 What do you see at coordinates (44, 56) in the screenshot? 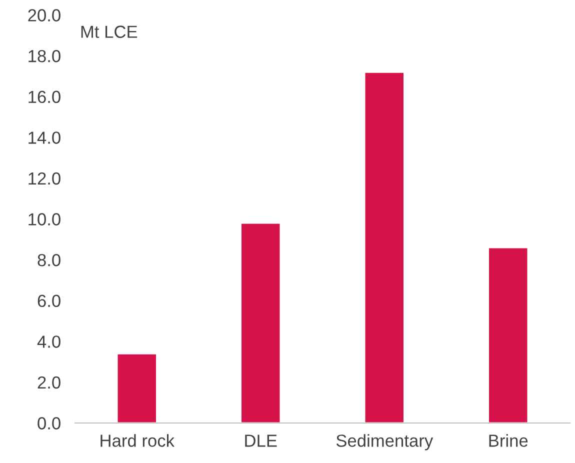
I see `y-tick-label: 18.0` at bounding box center [44, 56].